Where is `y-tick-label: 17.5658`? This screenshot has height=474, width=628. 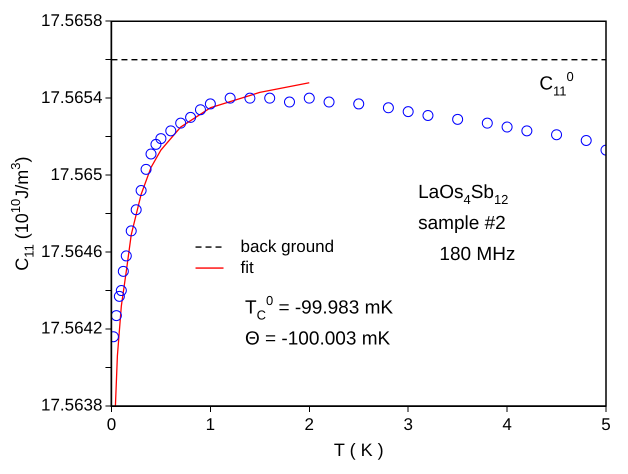 y-tick-label: 17.5658 is located at coordinates (71, 20).